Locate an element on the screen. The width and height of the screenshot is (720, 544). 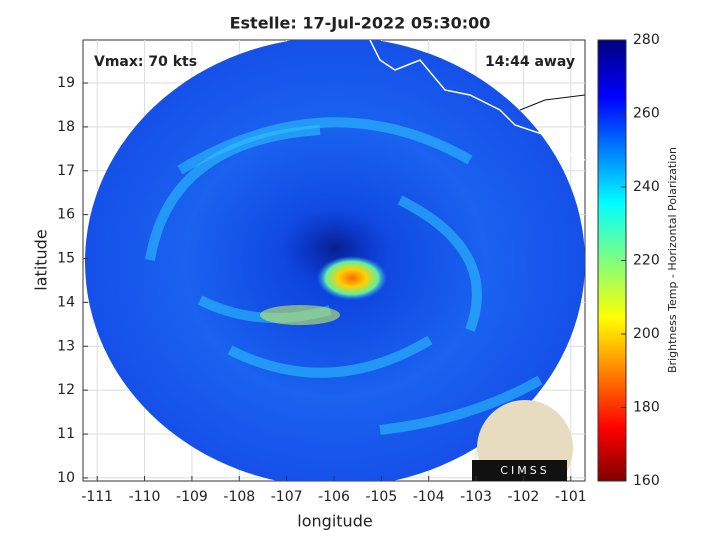
x-tick-label: -107 is located at coordinates (287, 497).